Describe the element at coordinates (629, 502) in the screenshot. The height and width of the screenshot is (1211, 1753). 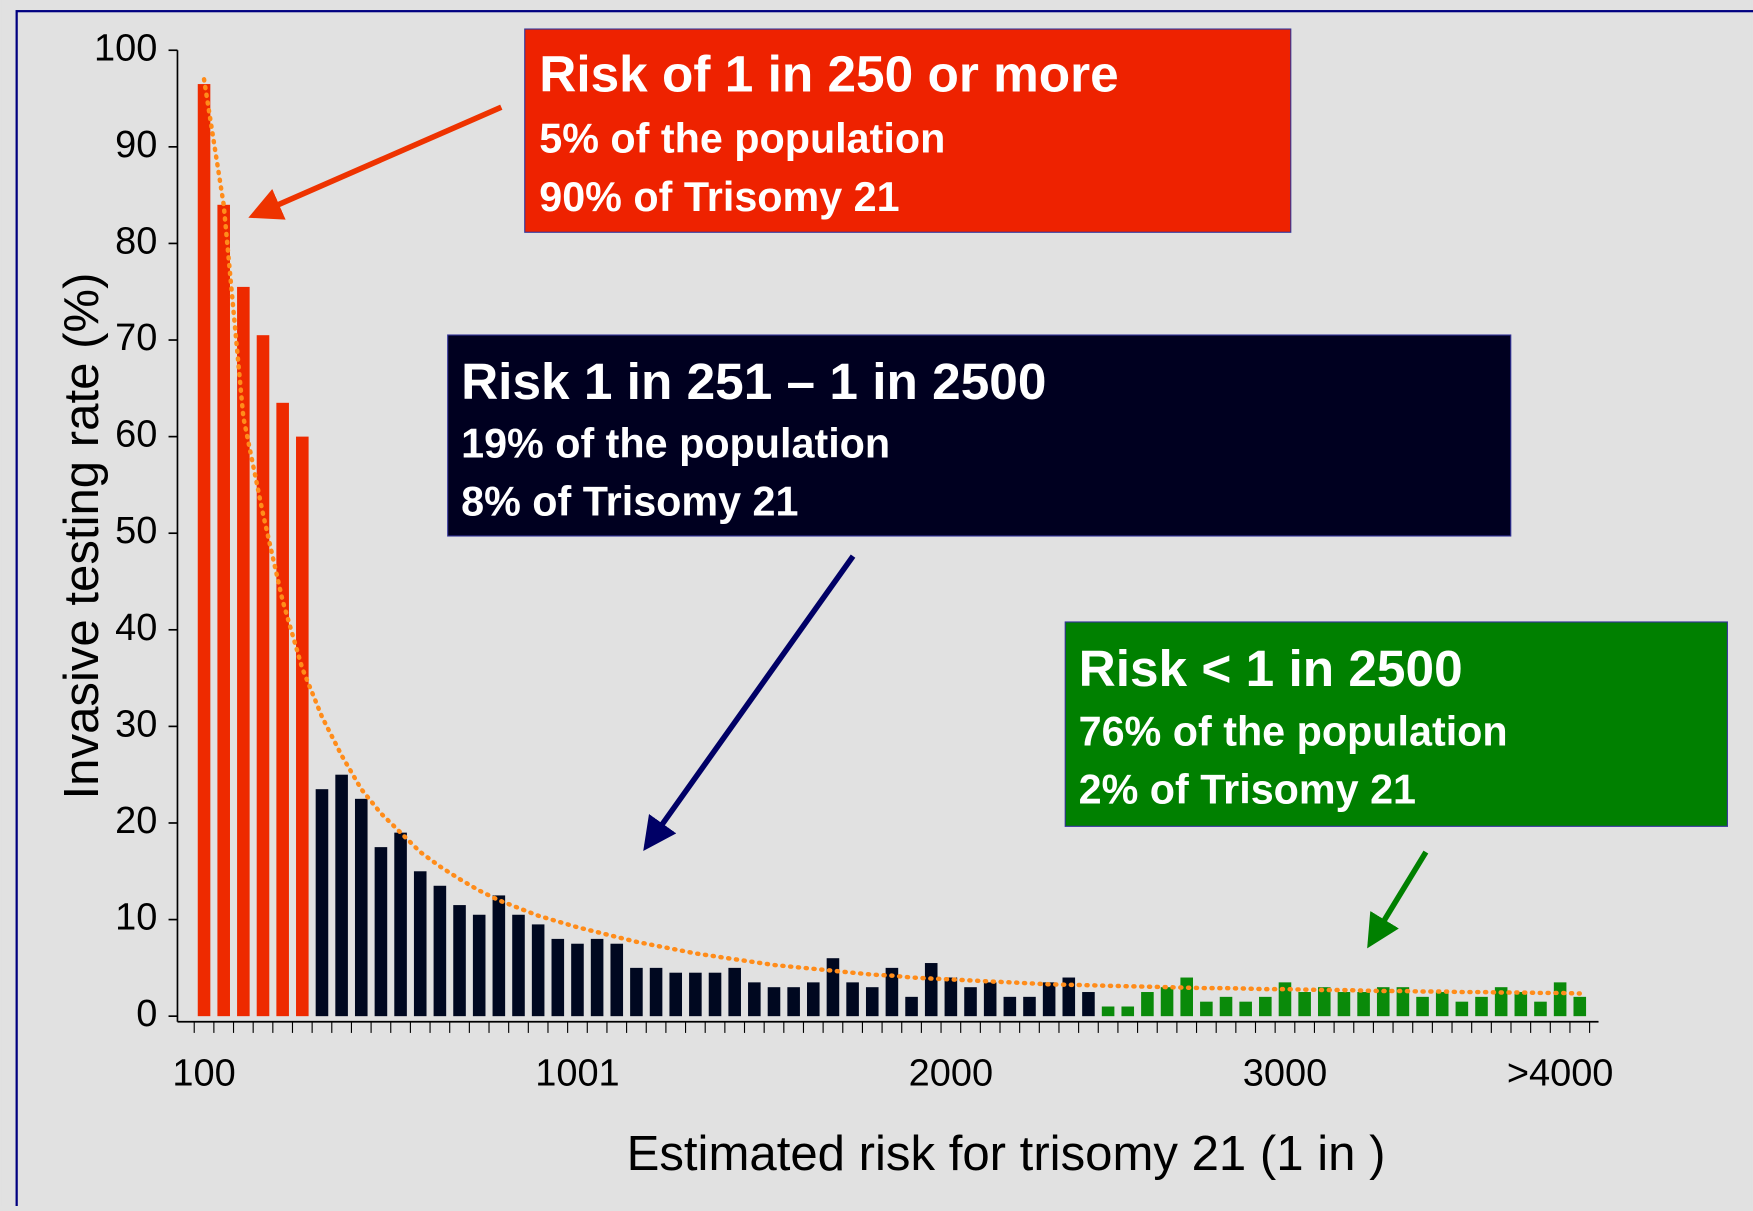
I see `annotation-line: 8% of Trisomy 21` at that location.